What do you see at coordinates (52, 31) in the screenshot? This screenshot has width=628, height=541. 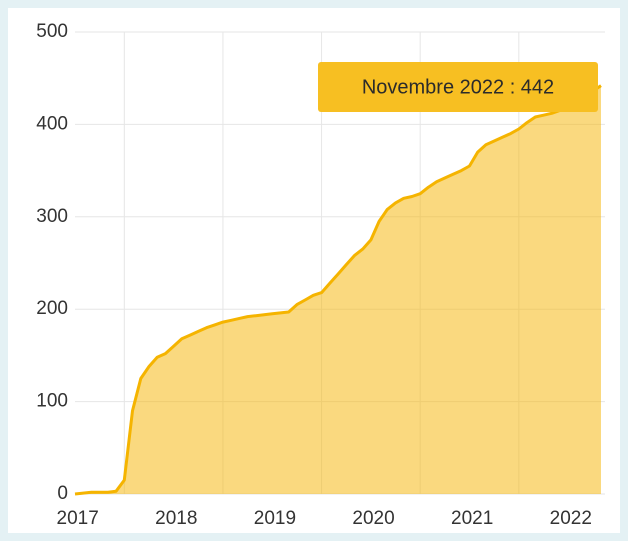 I see `y-tick-label: 500` at bounding box center [52, 31].